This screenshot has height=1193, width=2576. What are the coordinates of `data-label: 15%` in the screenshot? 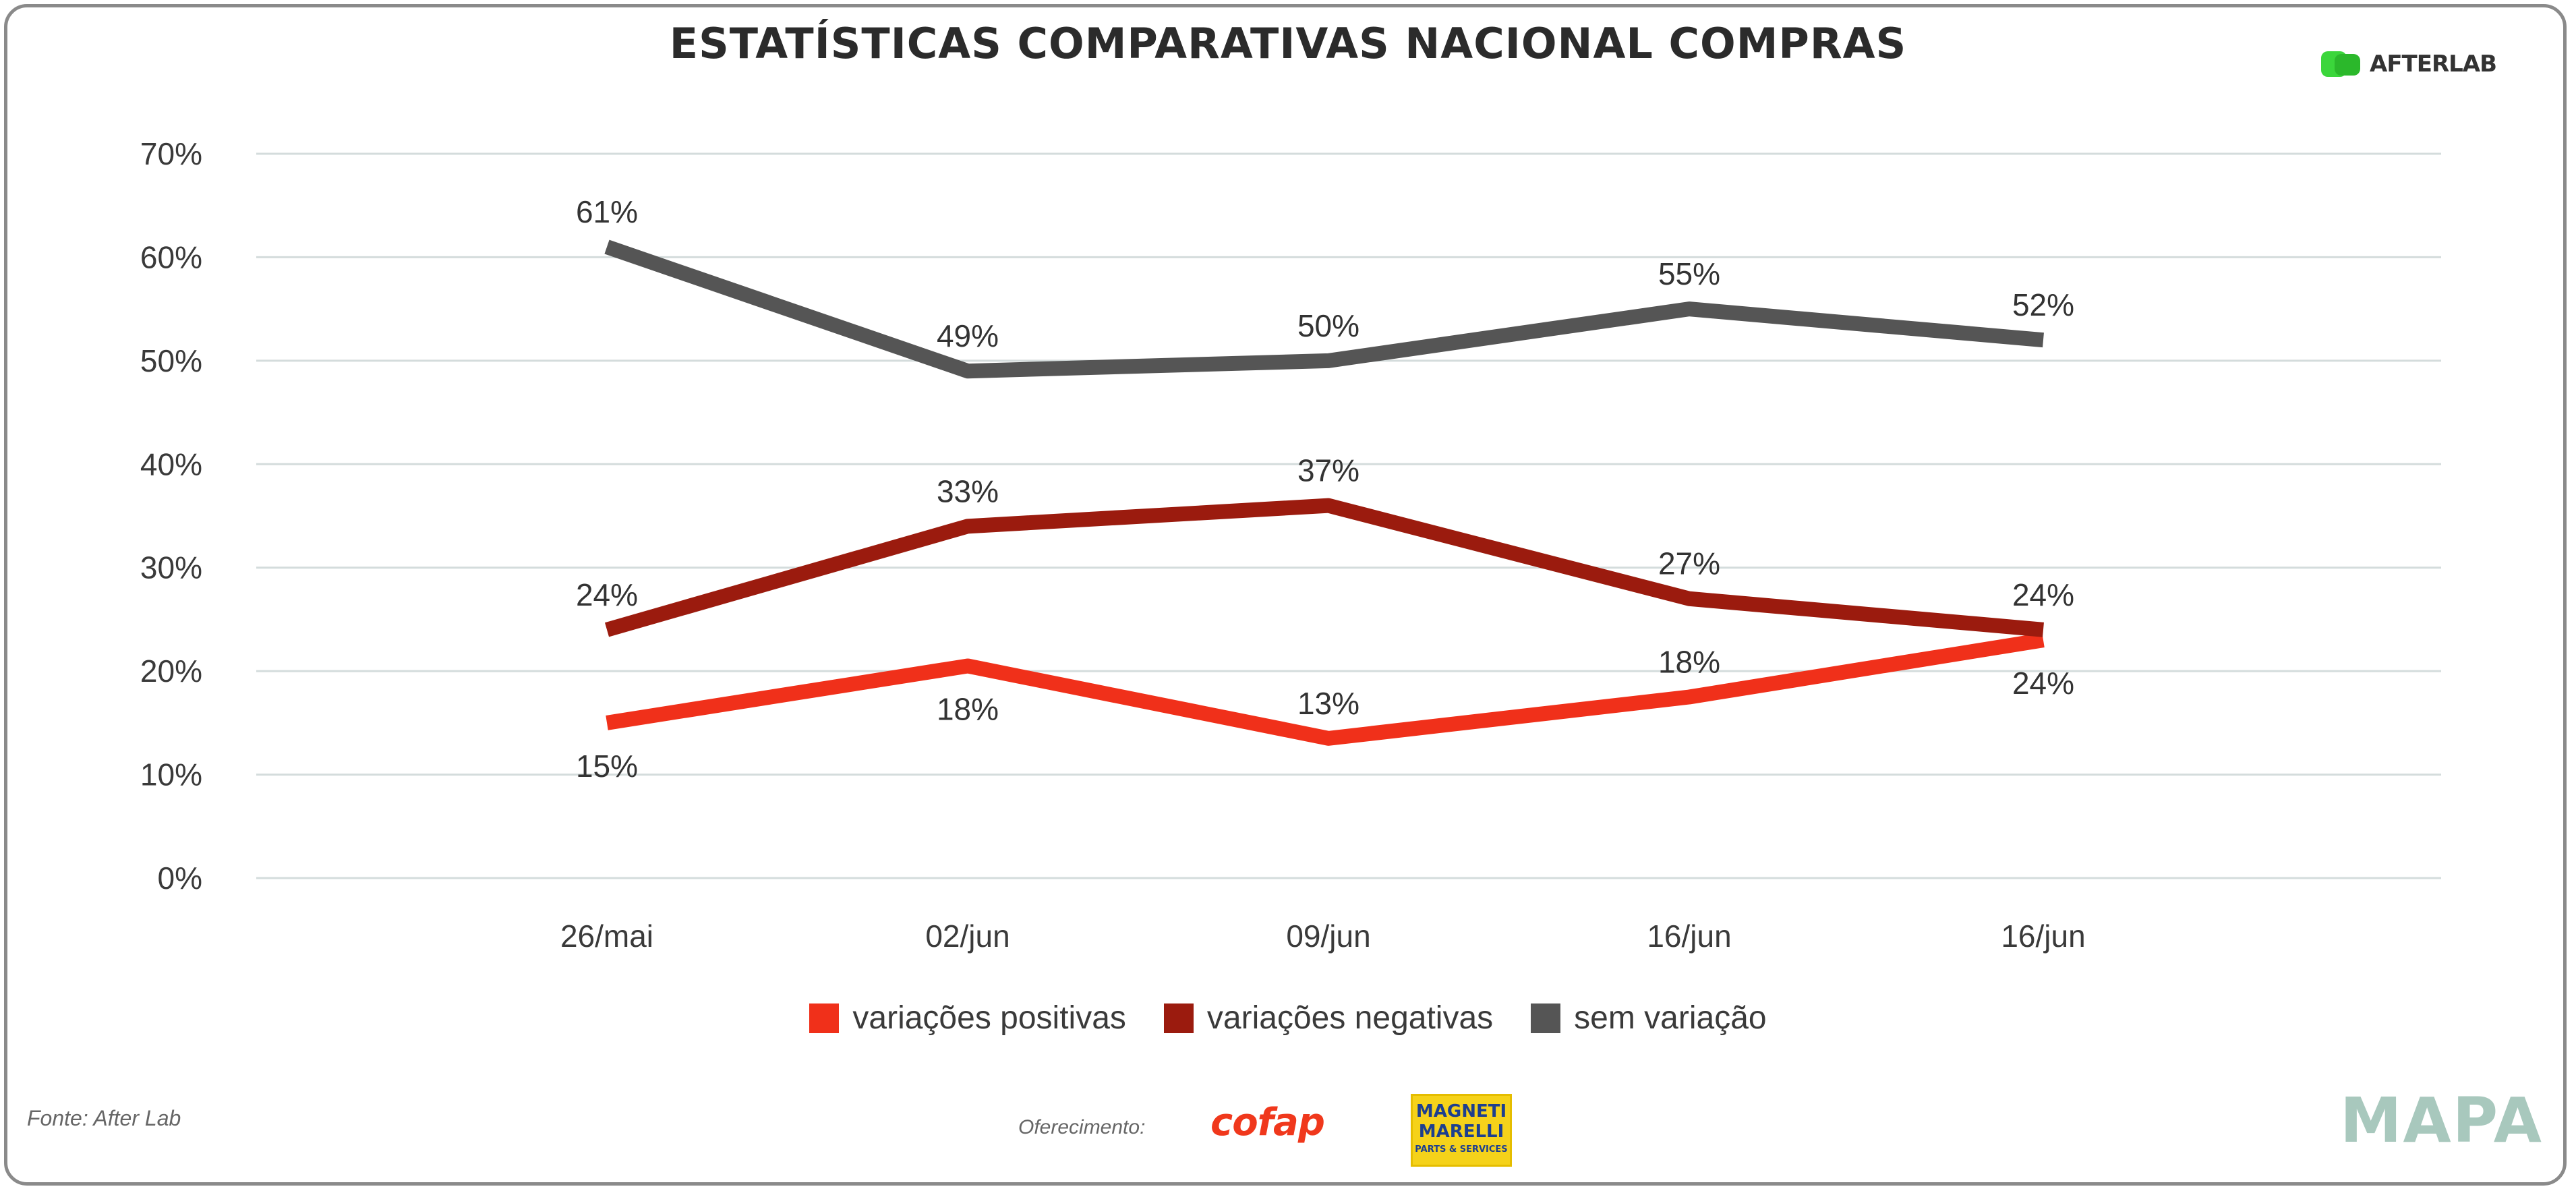 It's located at (607, 766).